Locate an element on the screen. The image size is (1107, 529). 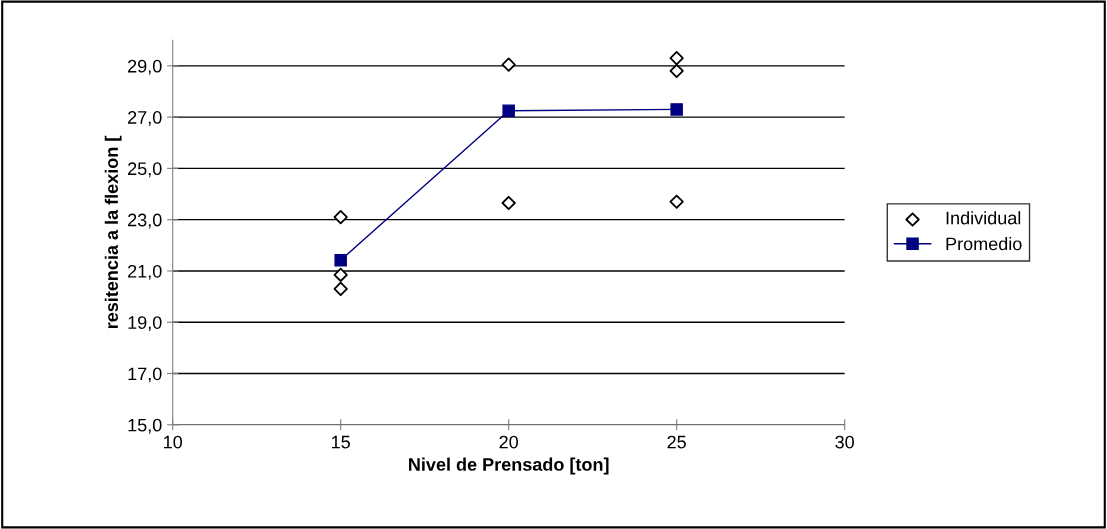
y-tick-label: 15,0 is located at coordinates (145, 426).